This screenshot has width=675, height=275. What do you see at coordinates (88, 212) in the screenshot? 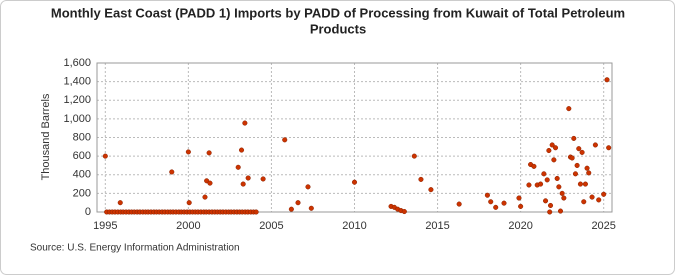
I see `y-tick-label: 0` at bounding box center [88, 212].